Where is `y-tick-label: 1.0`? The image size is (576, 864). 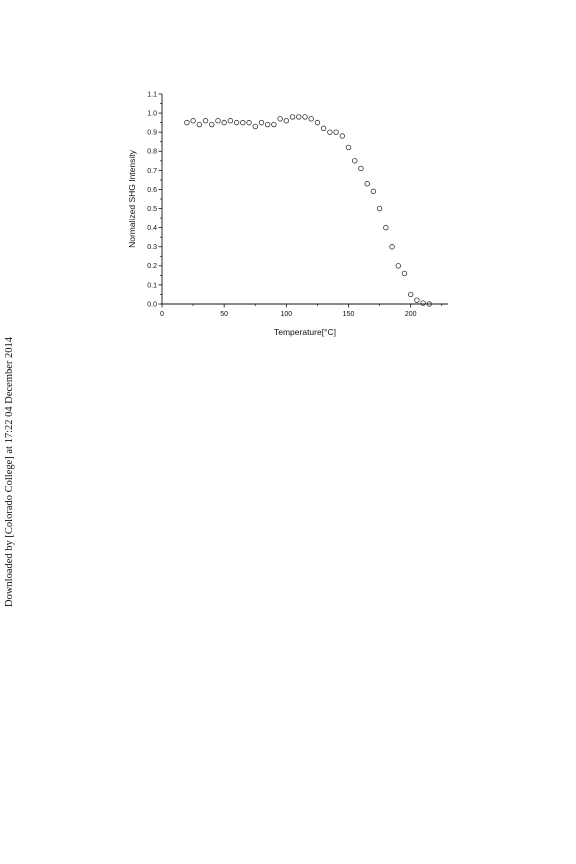 y-tick-label: 1.0 is located at coordinates (152, 113).